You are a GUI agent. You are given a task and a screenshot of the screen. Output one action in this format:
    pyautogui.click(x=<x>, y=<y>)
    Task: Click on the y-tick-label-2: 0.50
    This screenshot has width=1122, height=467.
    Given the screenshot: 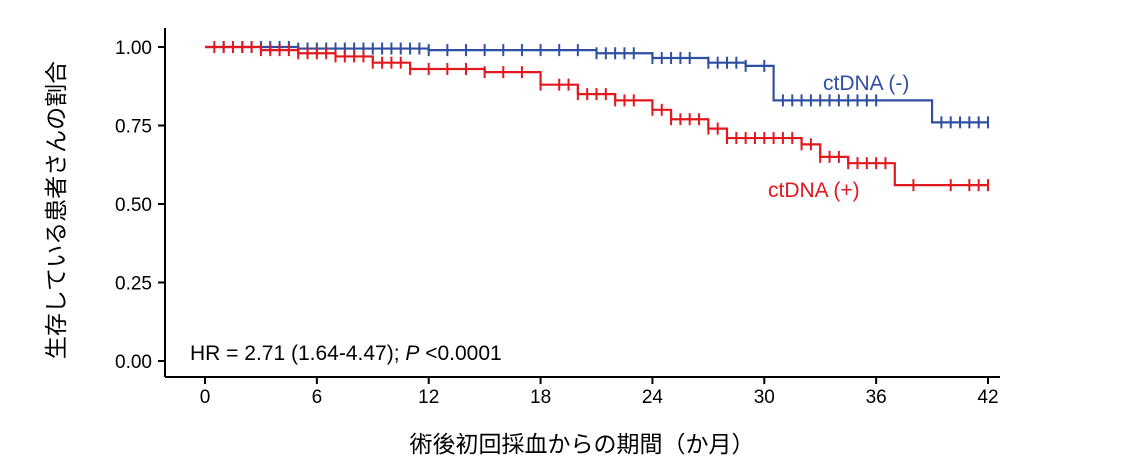 What is the action you would take?
    pyautogui.click(x=133, y=205)
    